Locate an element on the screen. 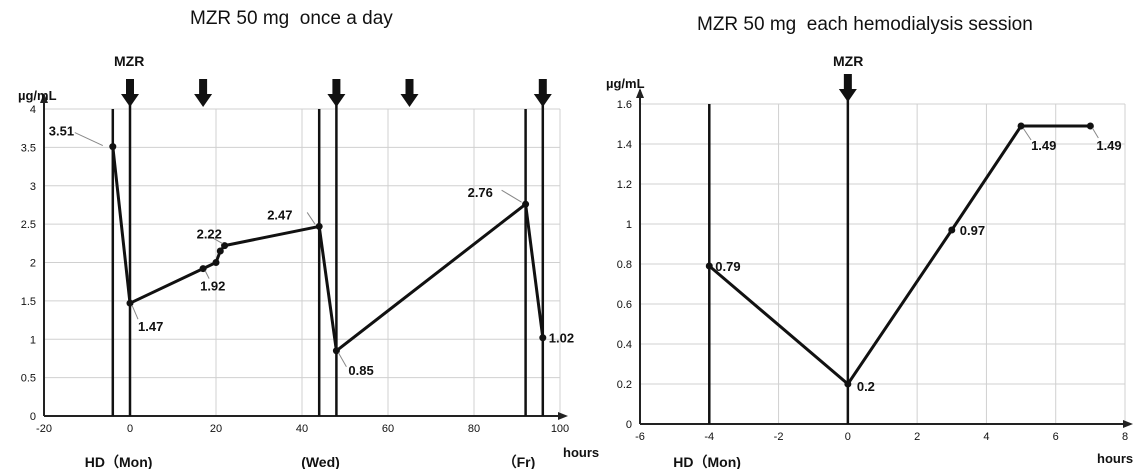 This screenshot has width=1136, height=469. chart-2-data-label: 0.2 is located at coordinates (866, 386).